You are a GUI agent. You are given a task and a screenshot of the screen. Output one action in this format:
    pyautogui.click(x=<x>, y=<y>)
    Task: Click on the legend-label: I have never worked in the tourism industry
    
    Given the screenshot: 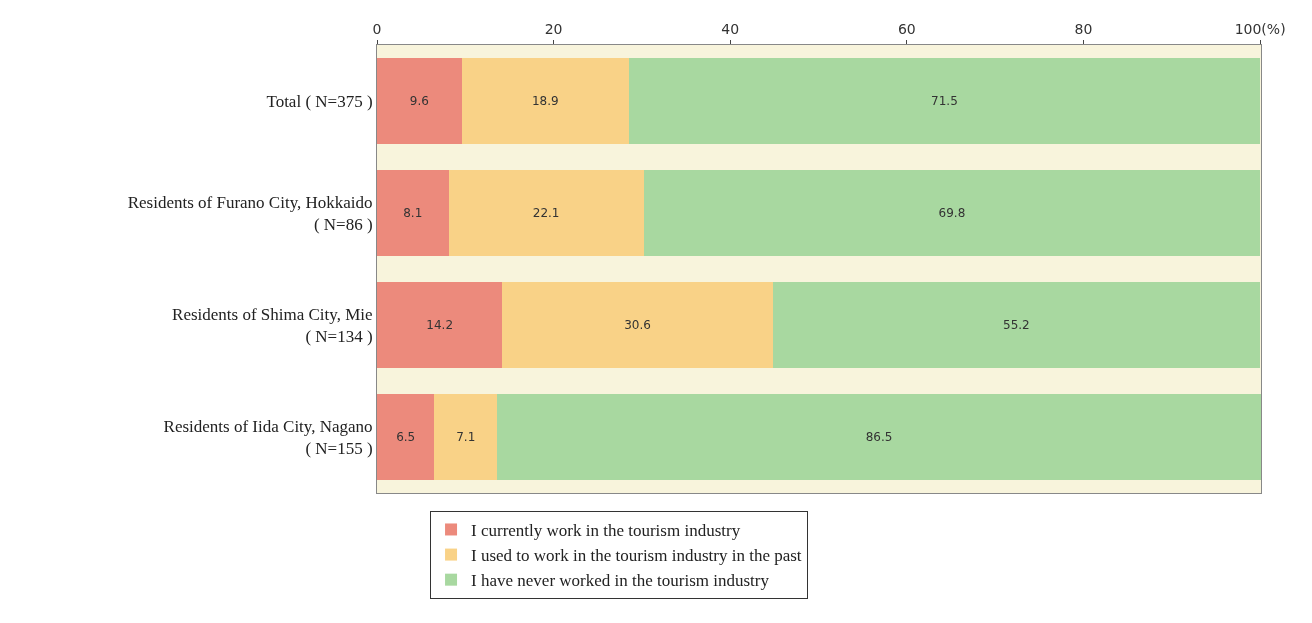 What is the action you would take?
    pyautogui.click(x=620, y=581)
    